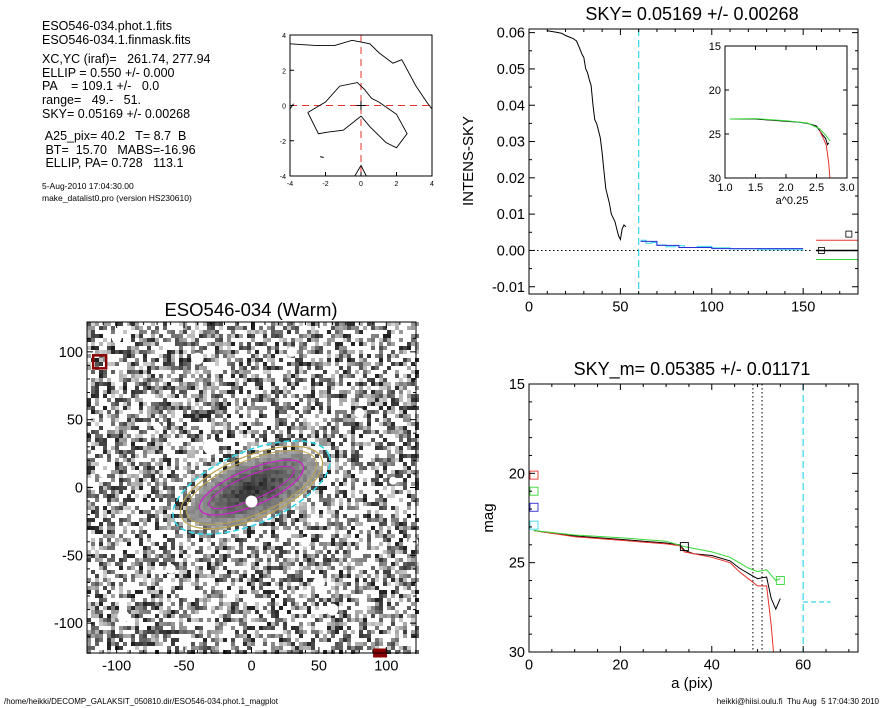  I want to click on contour-xtick-label: 2, so click(397, 184).